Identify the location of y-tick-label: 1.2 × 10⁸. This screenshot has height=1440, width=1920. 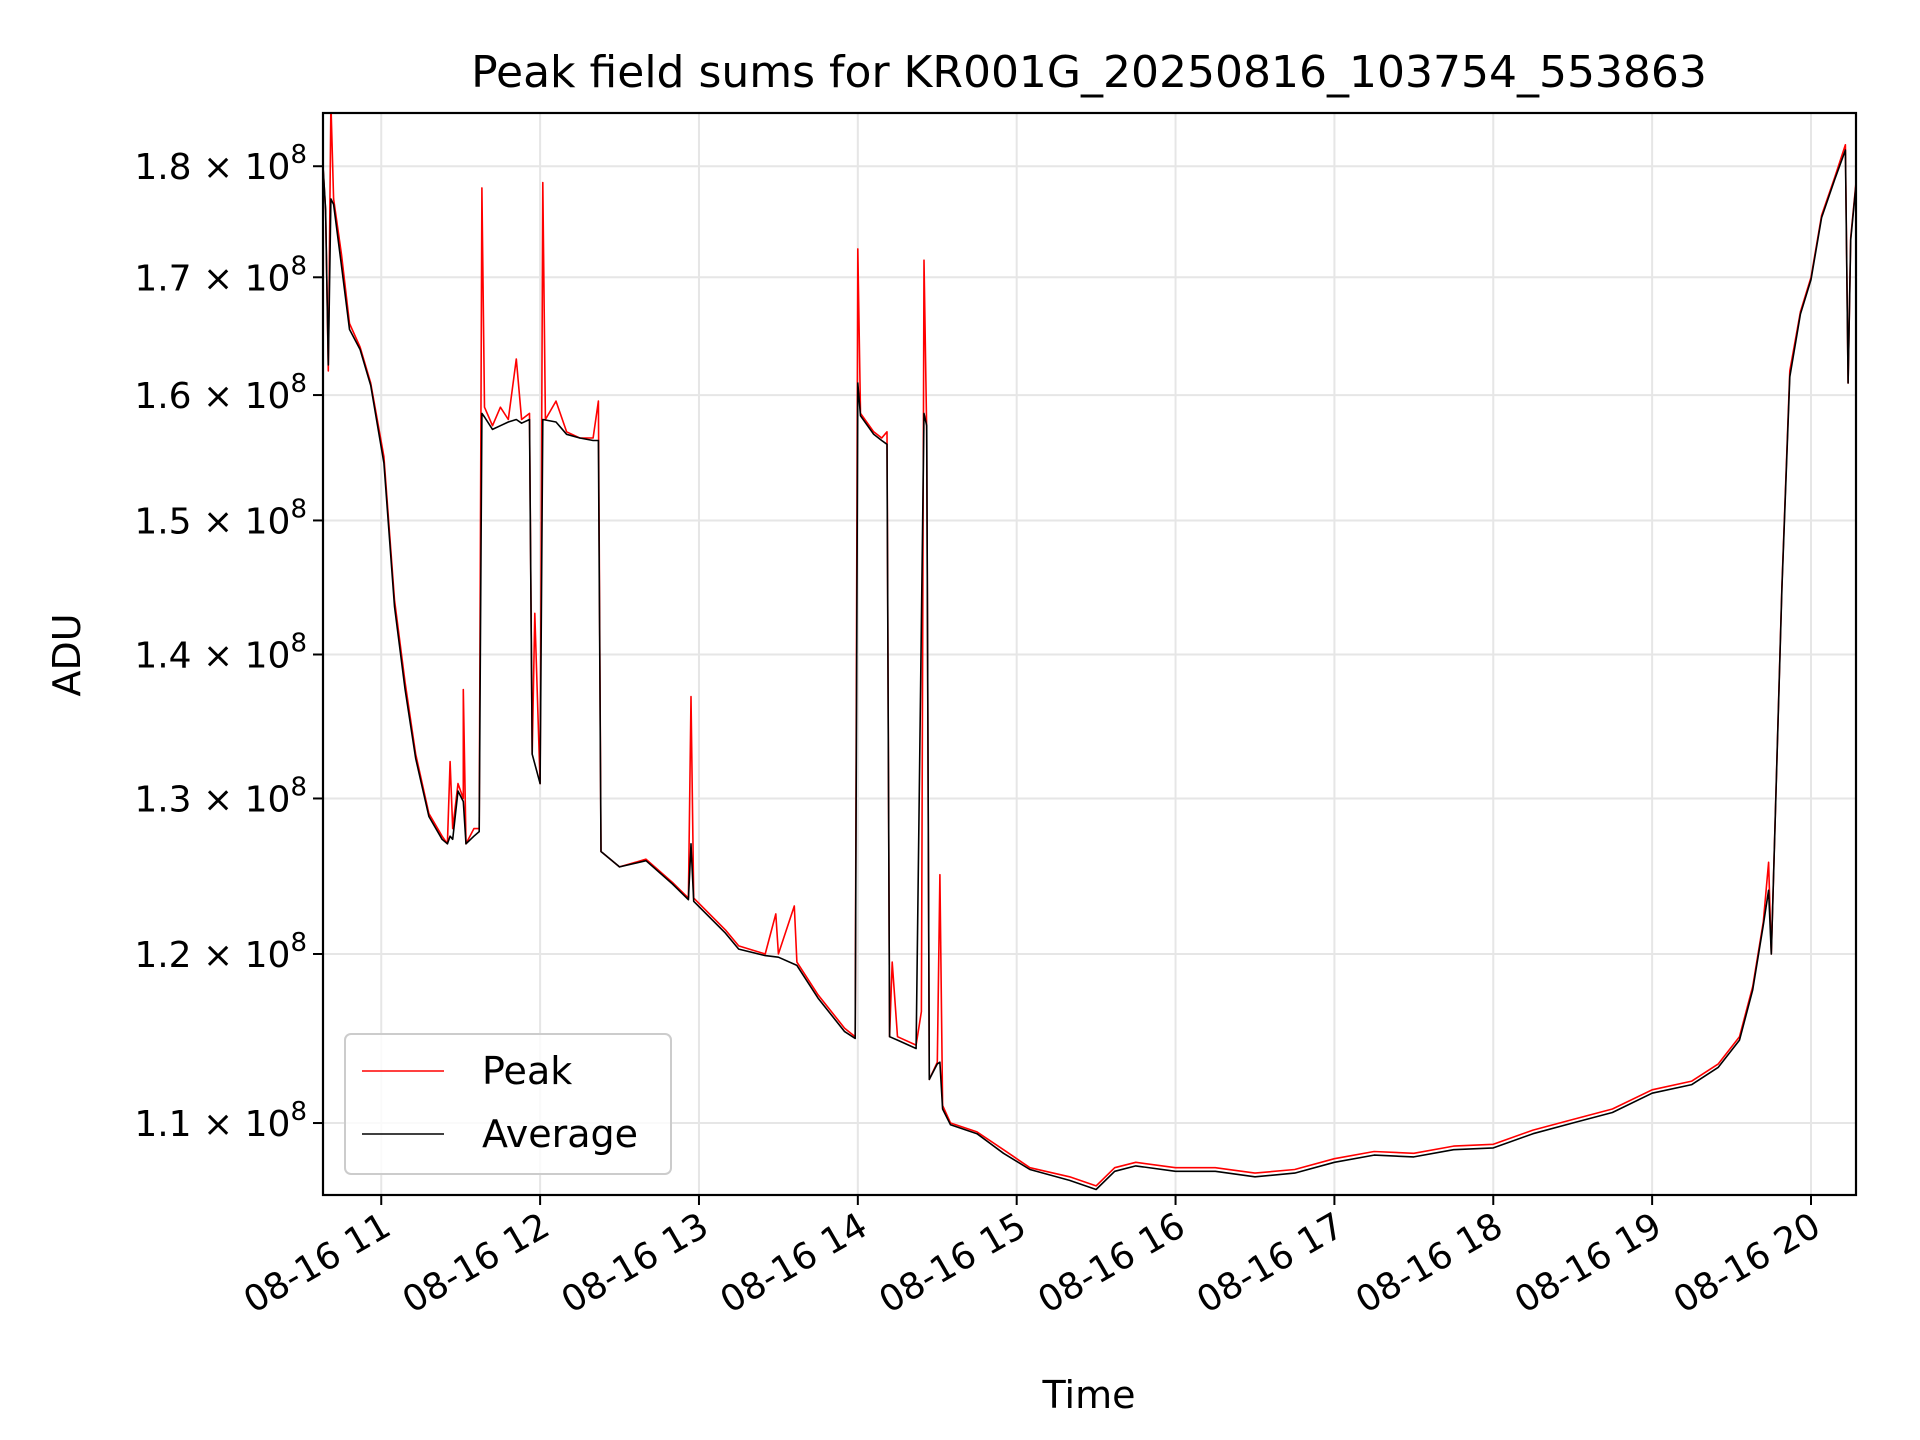
(220, 952).